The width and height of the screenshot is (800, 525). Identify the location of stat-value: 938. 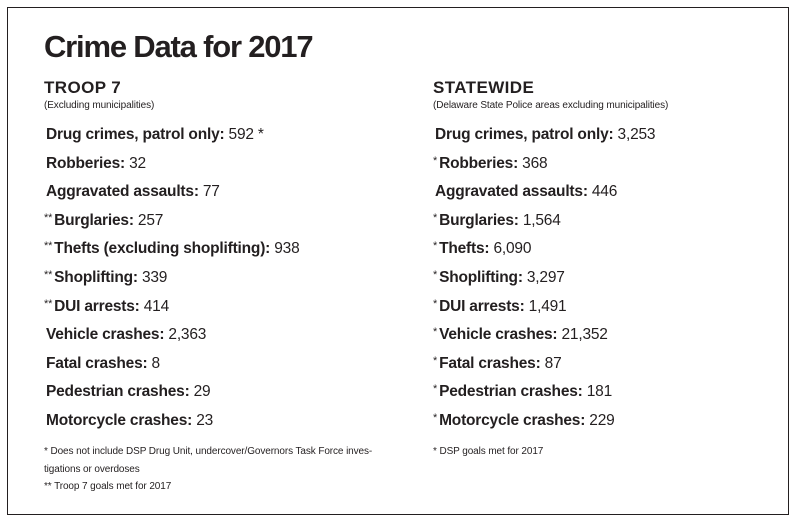
(285, 249).